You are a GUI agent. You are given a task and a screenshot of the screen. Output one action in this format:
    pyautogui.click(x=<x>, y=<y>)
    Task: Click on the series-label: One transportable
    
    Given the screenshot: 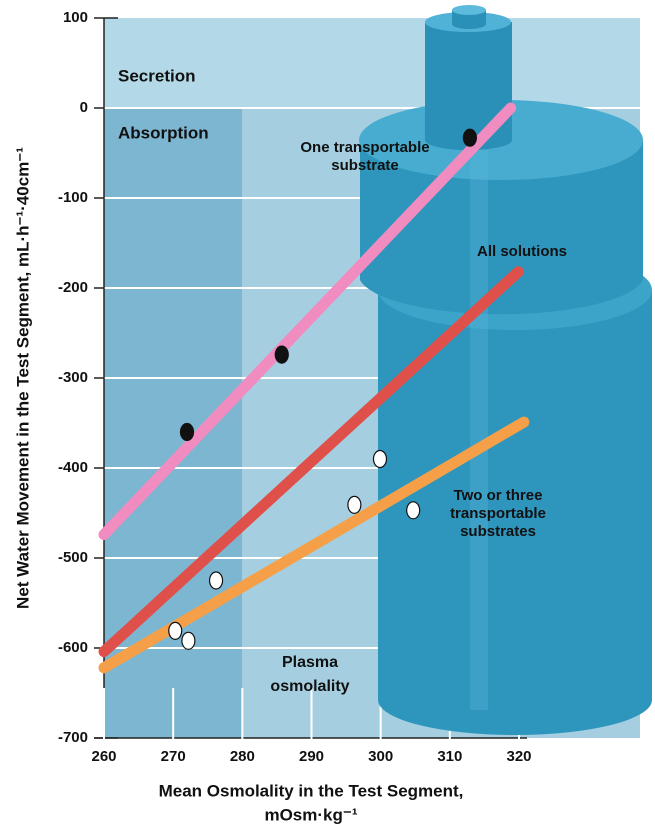 What is the action you would take?
    pyautogui.click(x=364, y=147)
    